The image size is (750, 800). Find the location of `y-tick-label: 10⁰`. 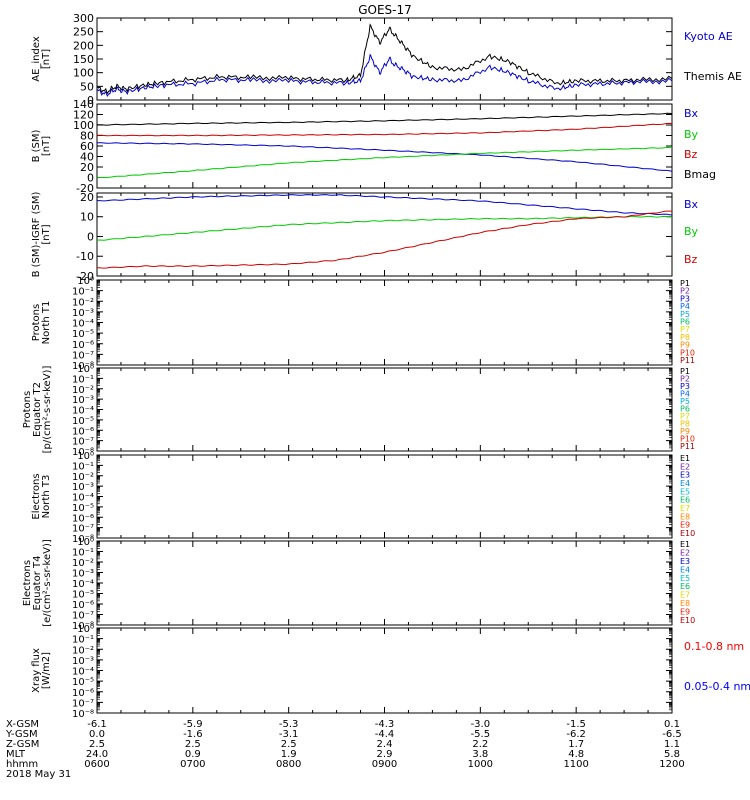

y-tick-label: 10⁰ is located at coordinates (85, 369).